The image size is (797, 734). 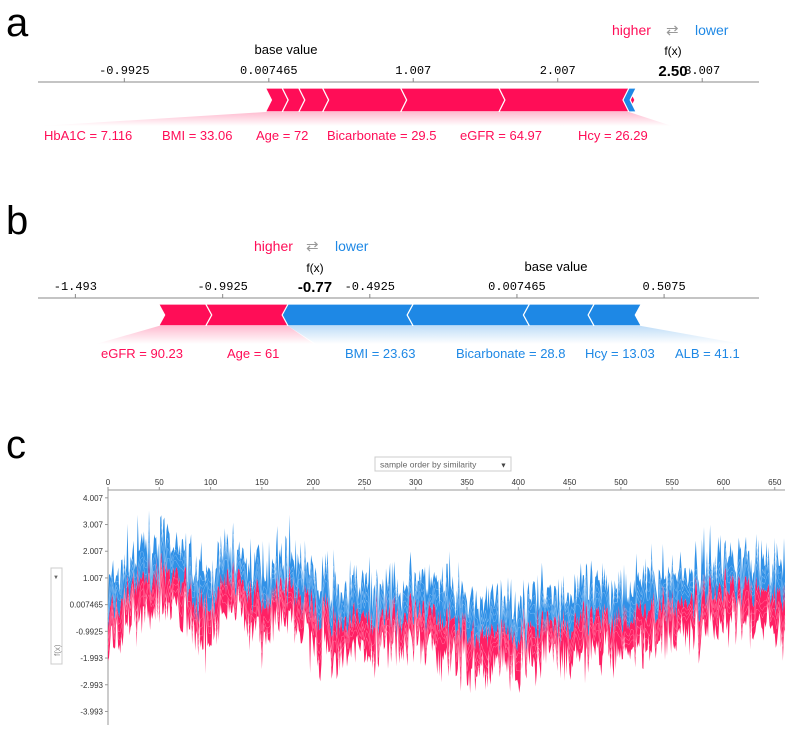 I want to click on negative-feature-label: ALB = 41.1, so click(x=707, y=353).